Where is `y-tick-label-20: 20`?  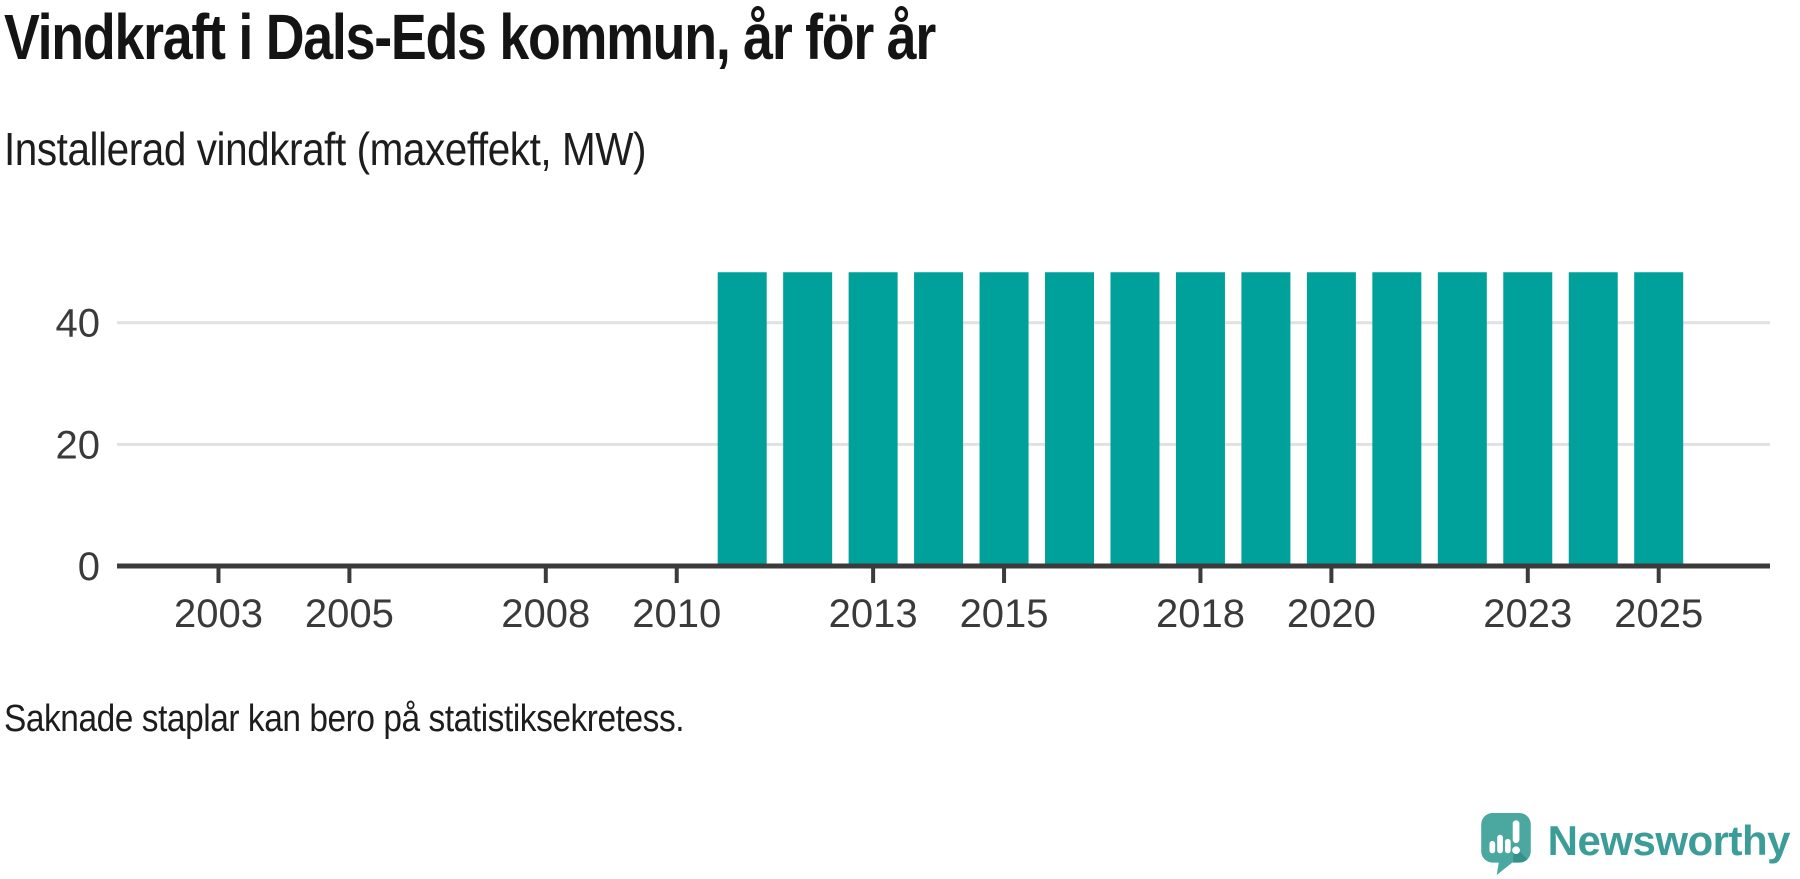 y-tick-label-20: 20 is located at coordinates (78, 445).